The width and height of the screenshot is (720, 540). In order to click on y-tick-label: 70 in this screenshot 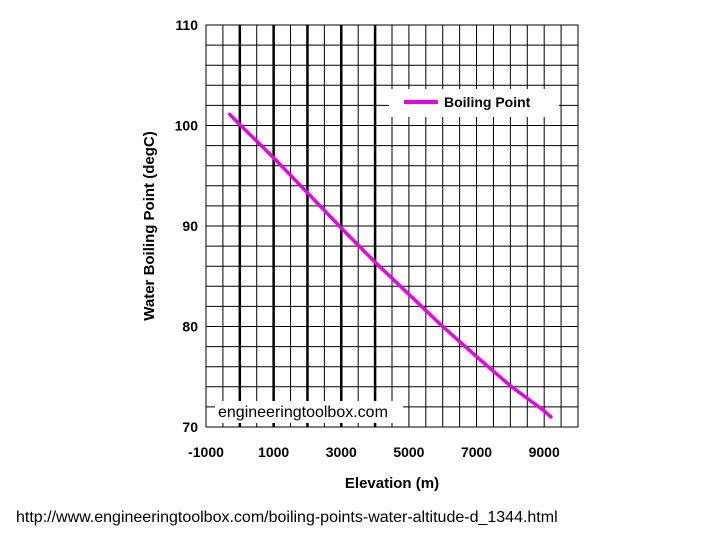, I will do `click(190, 427)`.